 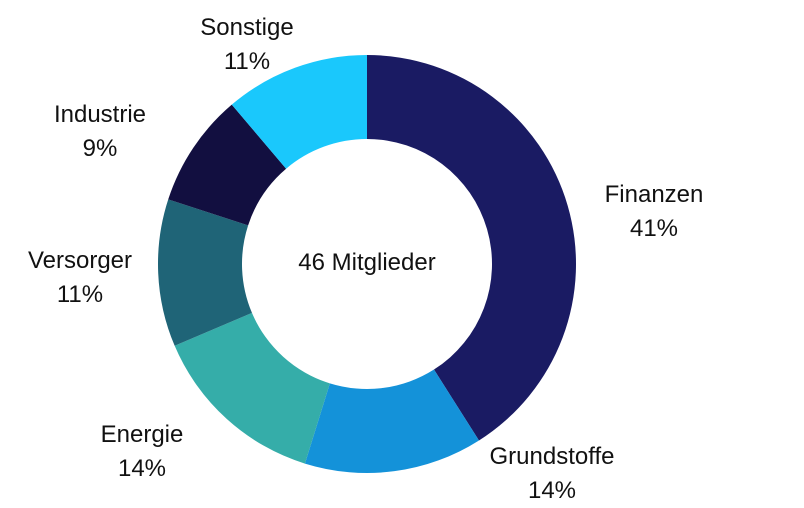 What do you see at coordinates (100, 148) in the screenshot?
I see `label-industrie-pct: 9%` at bounding box center [100, 148].